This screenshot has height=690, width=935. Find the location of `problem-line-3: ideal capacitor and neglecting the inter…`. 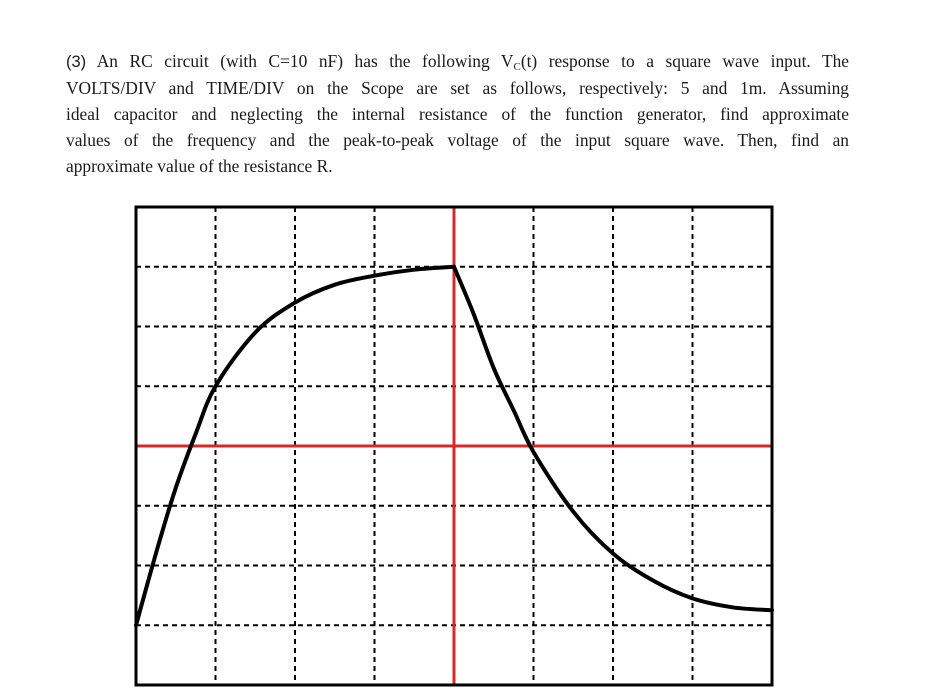

problem-line-3: ideal capacitor and neglecting the inter… is located at coordinates (457, 114).